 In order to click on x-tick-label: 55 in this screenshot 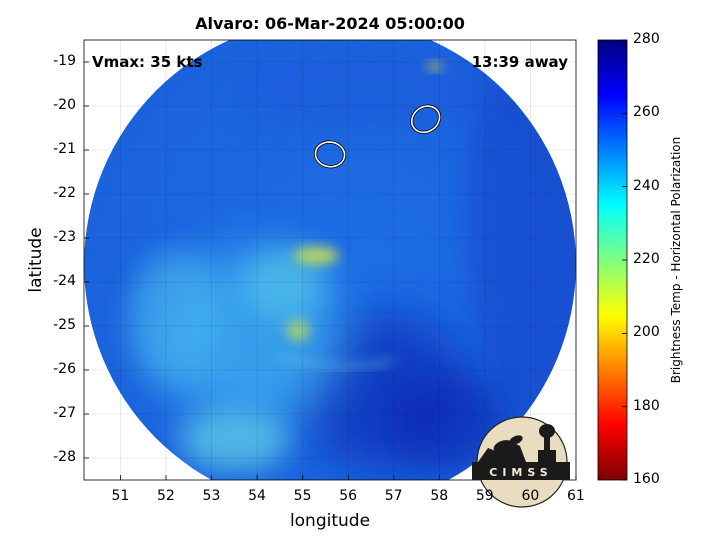, I will do `click(302, 496)`.